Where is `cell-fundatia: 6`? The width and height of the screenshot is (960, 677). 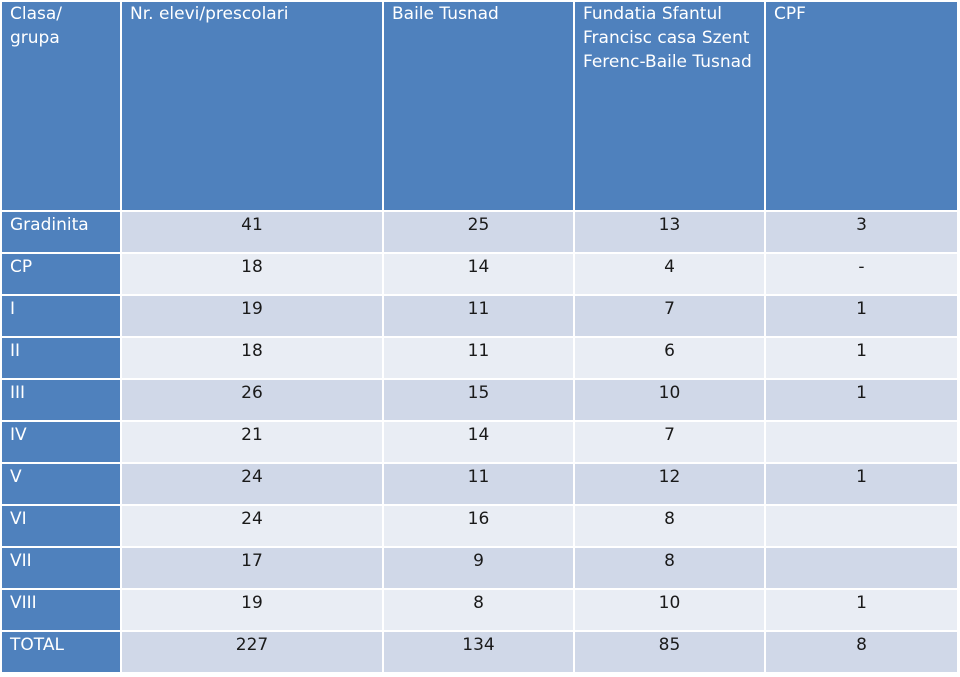
cell-fundatia: 6 is located at coordinates (669, 358).